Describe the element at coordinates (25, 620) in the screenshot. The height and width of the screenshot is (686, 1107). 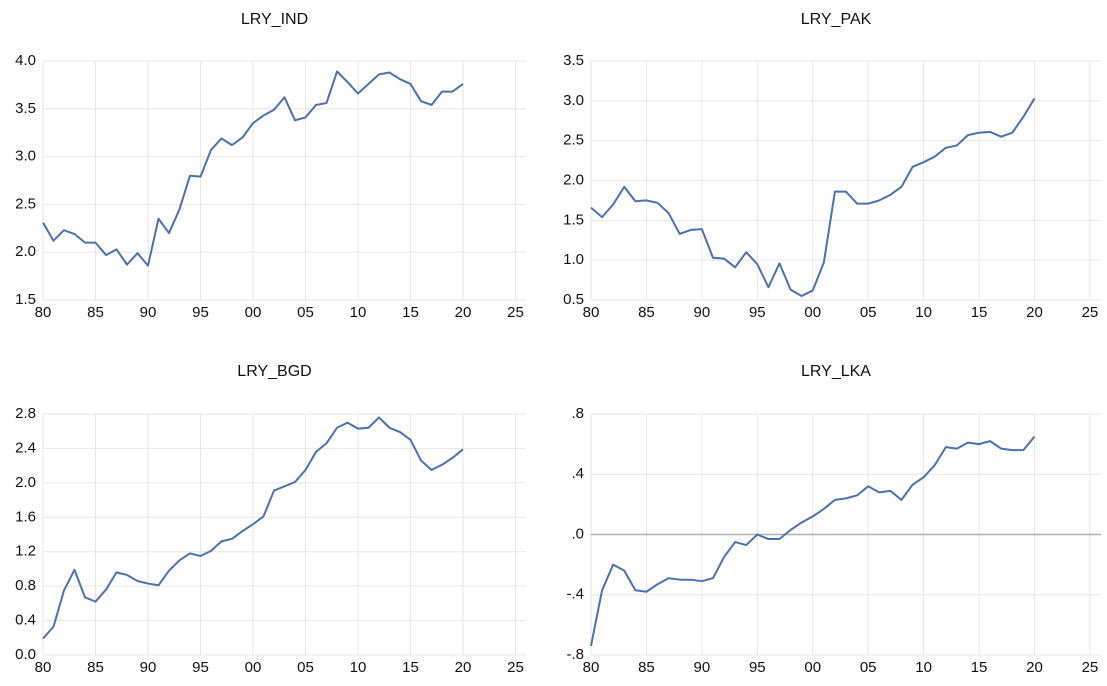
I see `y-tick-label: 0.4` at that location.